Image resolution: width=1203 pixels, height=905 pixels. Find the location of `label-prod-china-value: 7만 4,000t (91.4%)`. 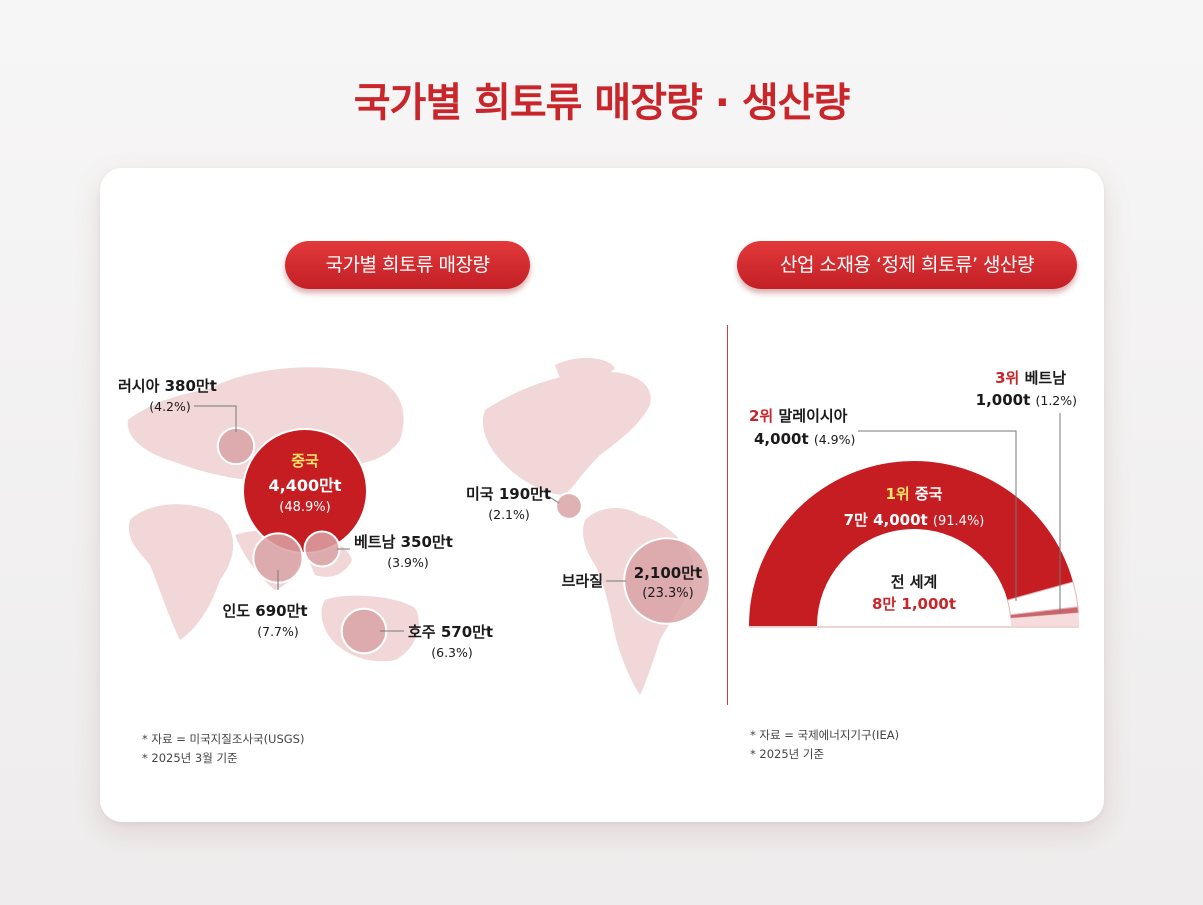

label-prod-china-value: 7만 4,000t (91.4%) is located at coordinates (914, 520).